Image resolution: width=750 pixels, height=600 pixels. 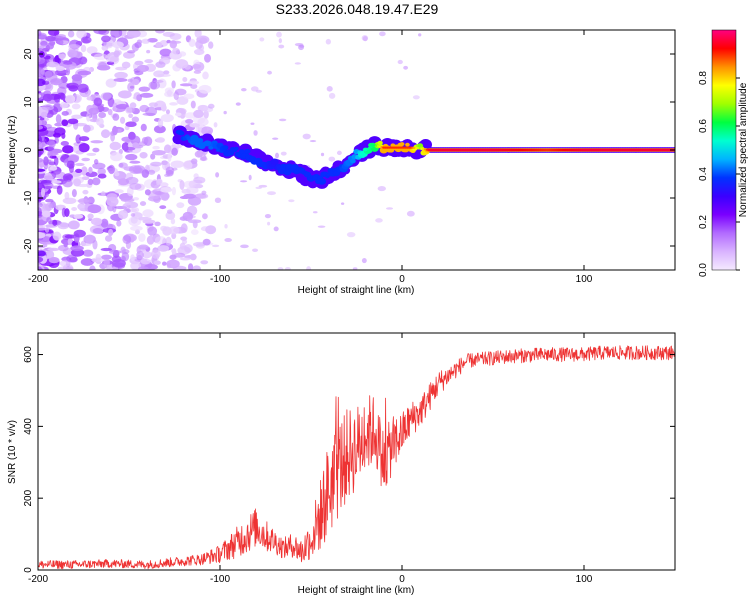 I want to click on spectrogram-x-label: Height of straight line (km), so click(x=356, y=290).